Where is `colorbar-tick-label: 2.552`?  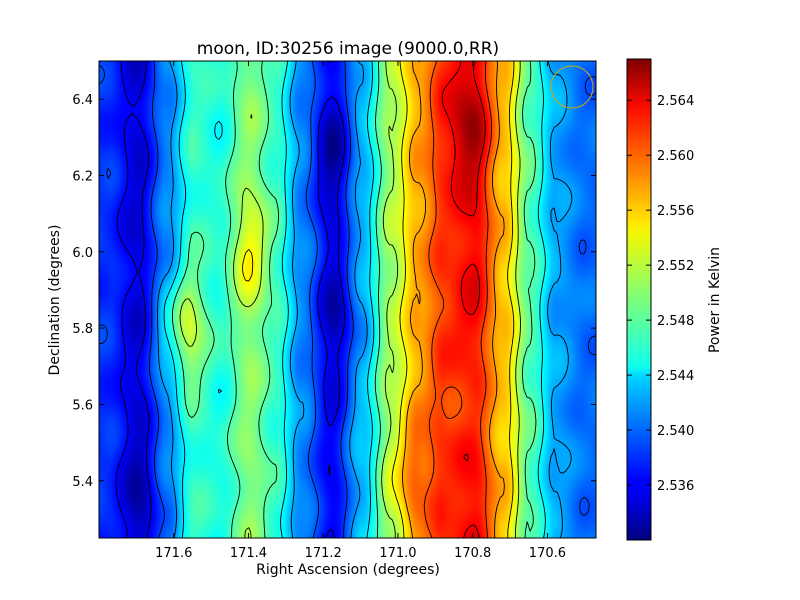
colorbar-tick-label: 2.552 is located at coordinates (675, 266).